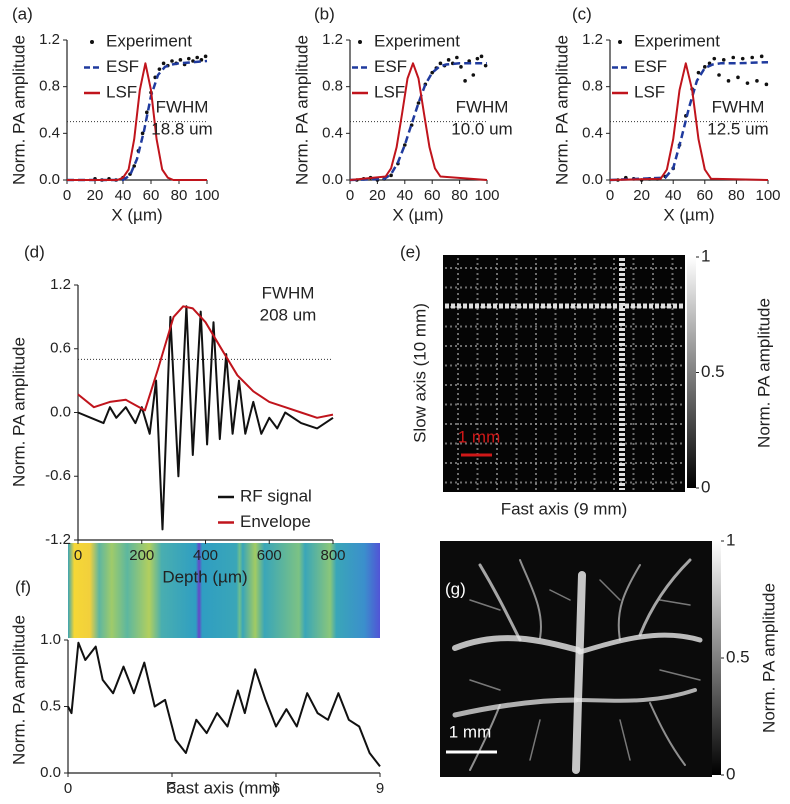 The image size is (790, 804). Describe the element at coordinates (58, 539) in the screenshot. I see `y-tick-label: -1.2` at that location.